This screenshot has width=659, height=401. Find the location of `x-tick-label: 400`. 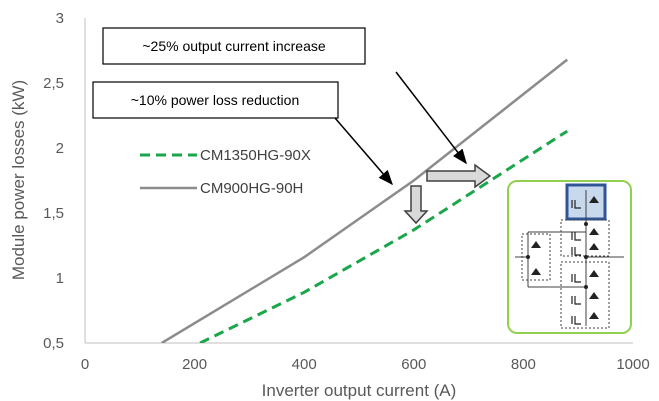

x-tick-label: 400 is located at coordinates (304, 364).